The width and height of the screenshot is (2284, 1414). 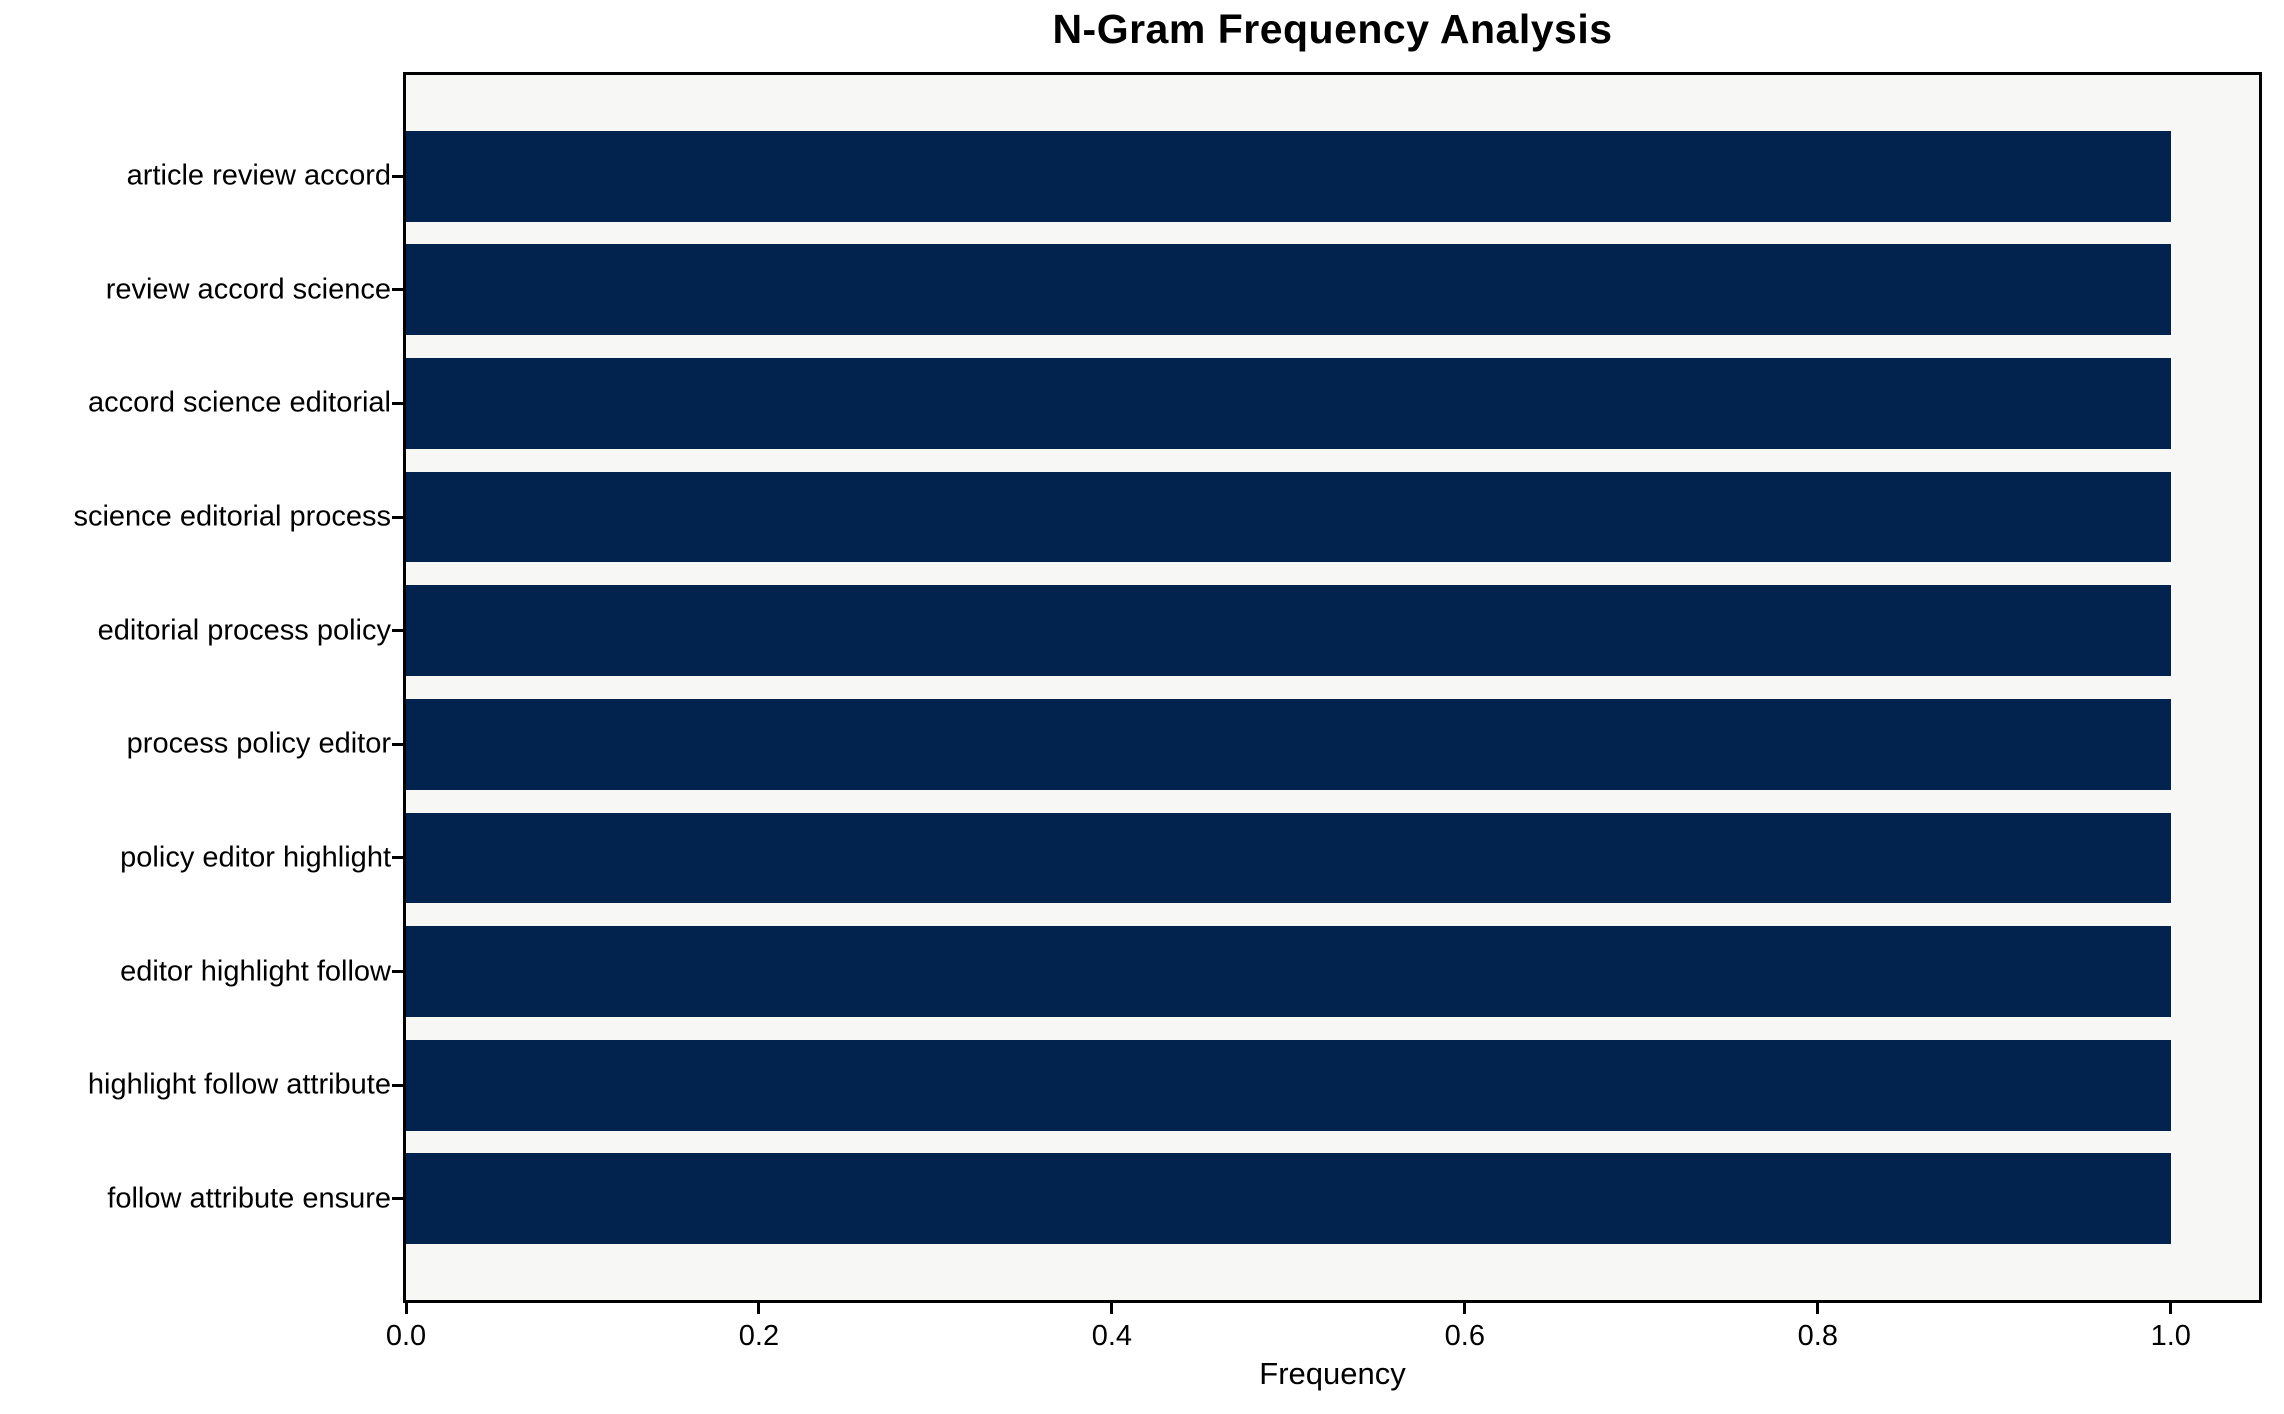 What do you see at coordinates (1817, 1336) in the screenshot?
I see `x-tick-label: 0.8` at bounding box center [1817, 1336].